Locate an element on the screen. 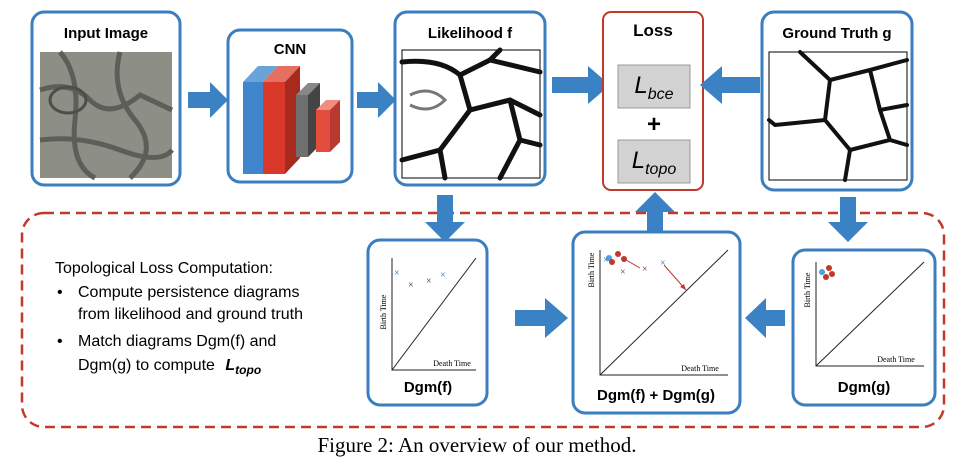 The height and width of the screenshot is (464, 954). cnn-layers is located at coordinates (291, 120).